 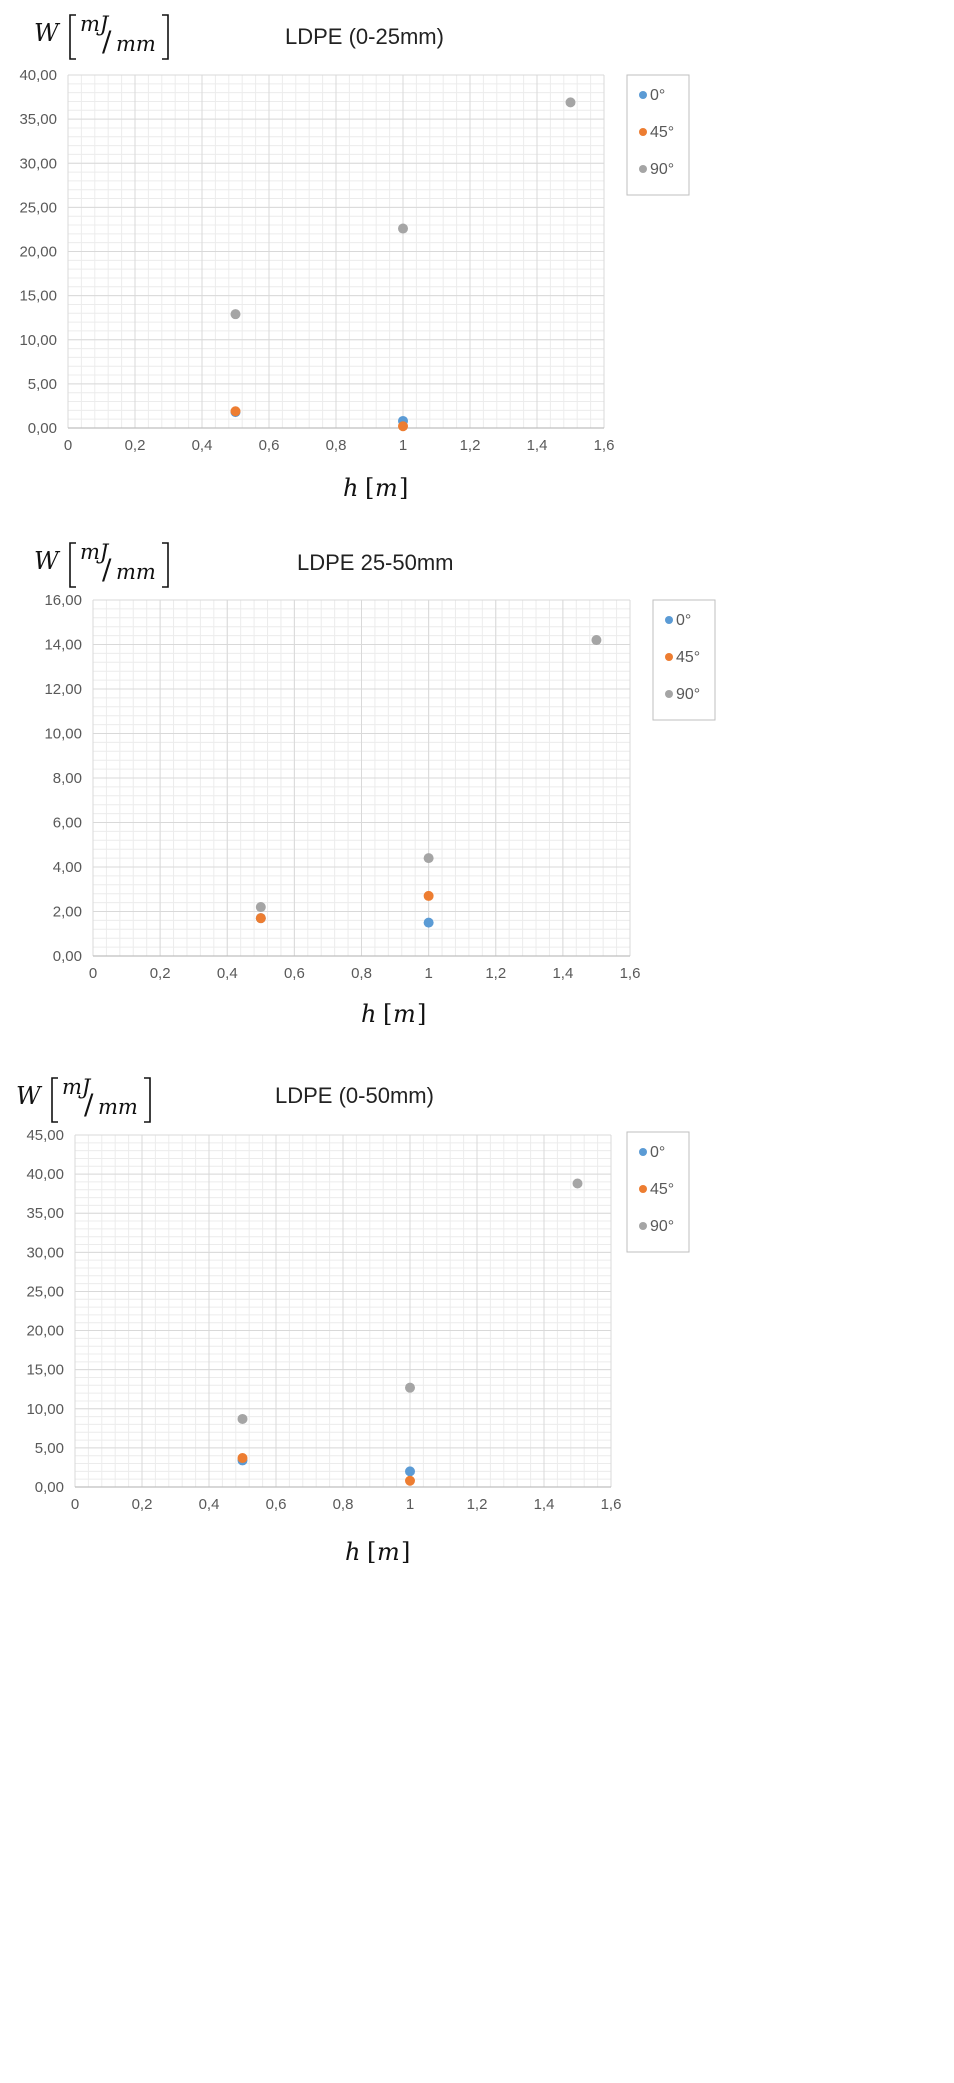 What do you see at coordinates (63, 645) in the screenshot?
I see `y-tick-label: 14,00` at bounding box center [63, 645].